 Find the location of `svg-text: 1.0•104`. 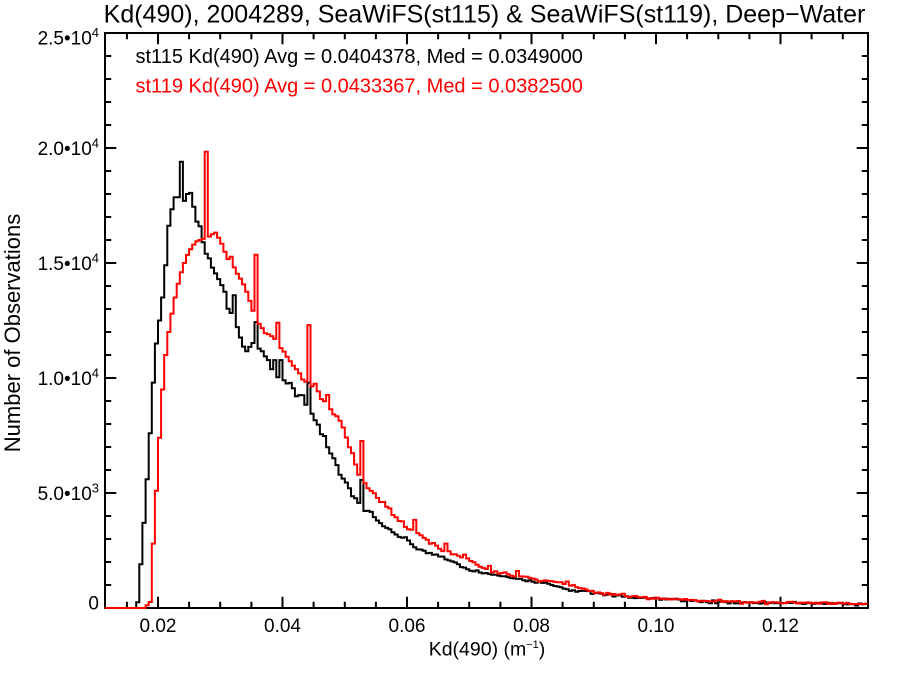

svg-text: 1.0•104 is located at coordinates (68, 378).